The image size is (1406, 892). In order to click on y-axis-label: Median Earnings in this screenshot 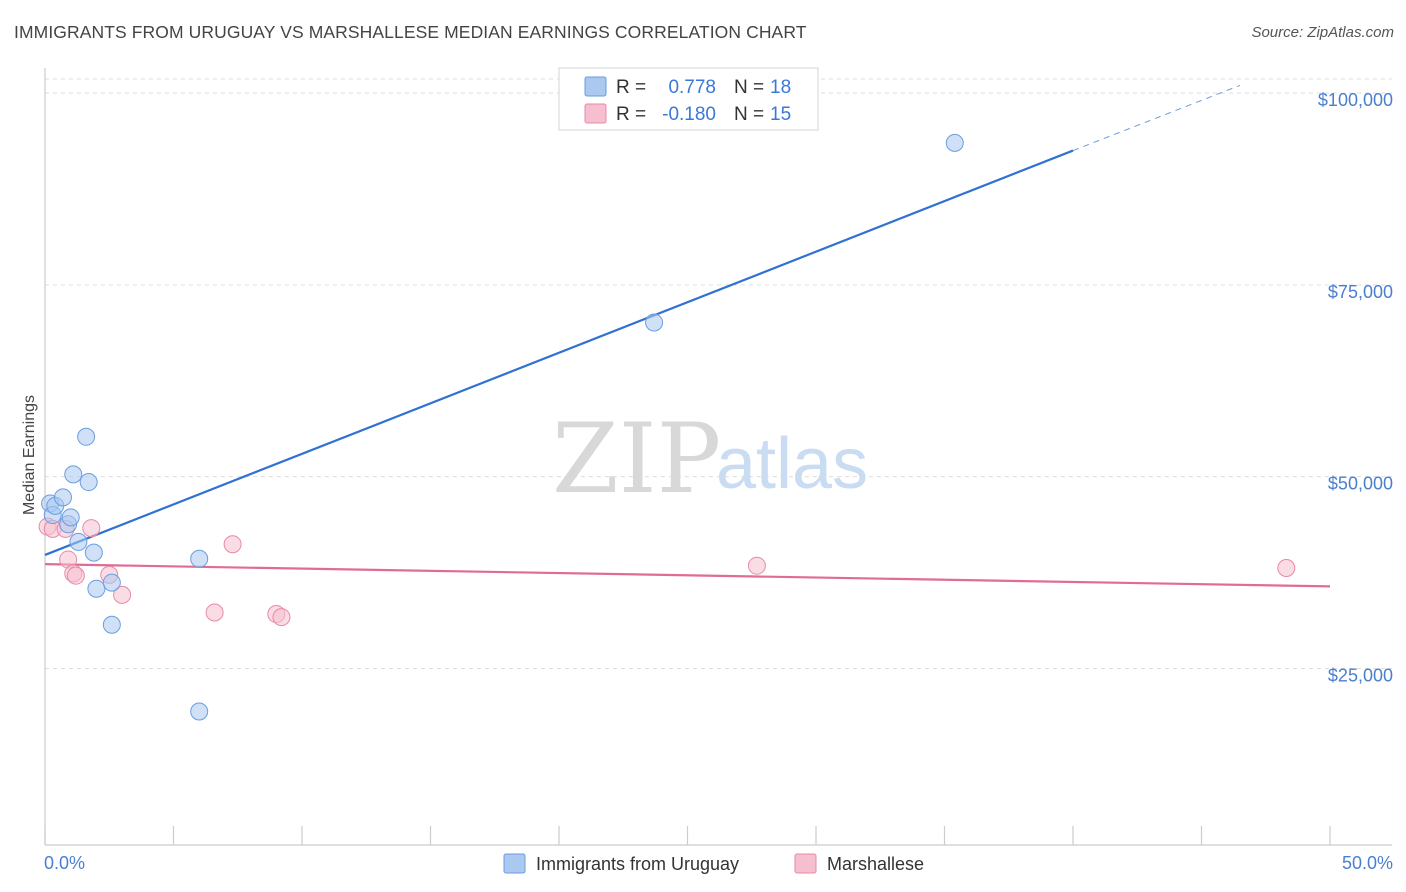, I will do `click(29, 455)`.